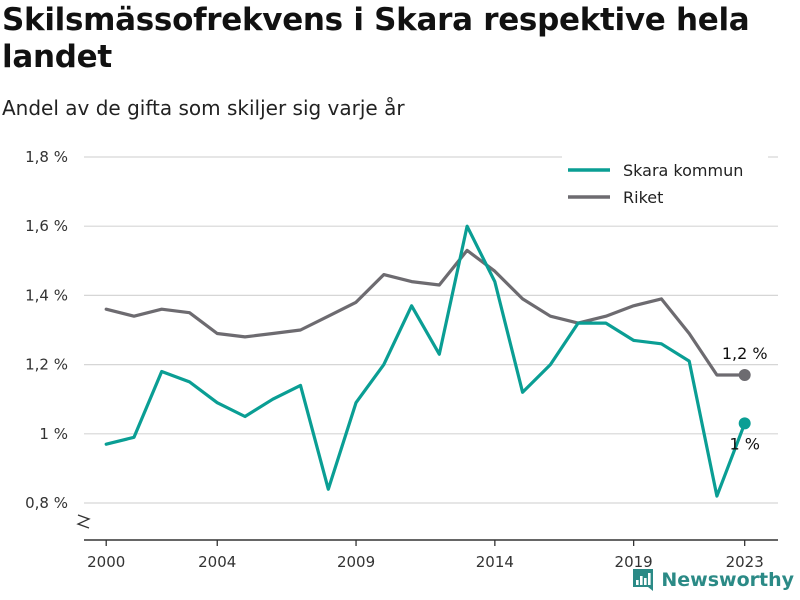 This screenshot has height=600, width=800. Describe the element at coordinates (106, 562) in the screenshot. I see `x-tick-label: 2000` at that location.